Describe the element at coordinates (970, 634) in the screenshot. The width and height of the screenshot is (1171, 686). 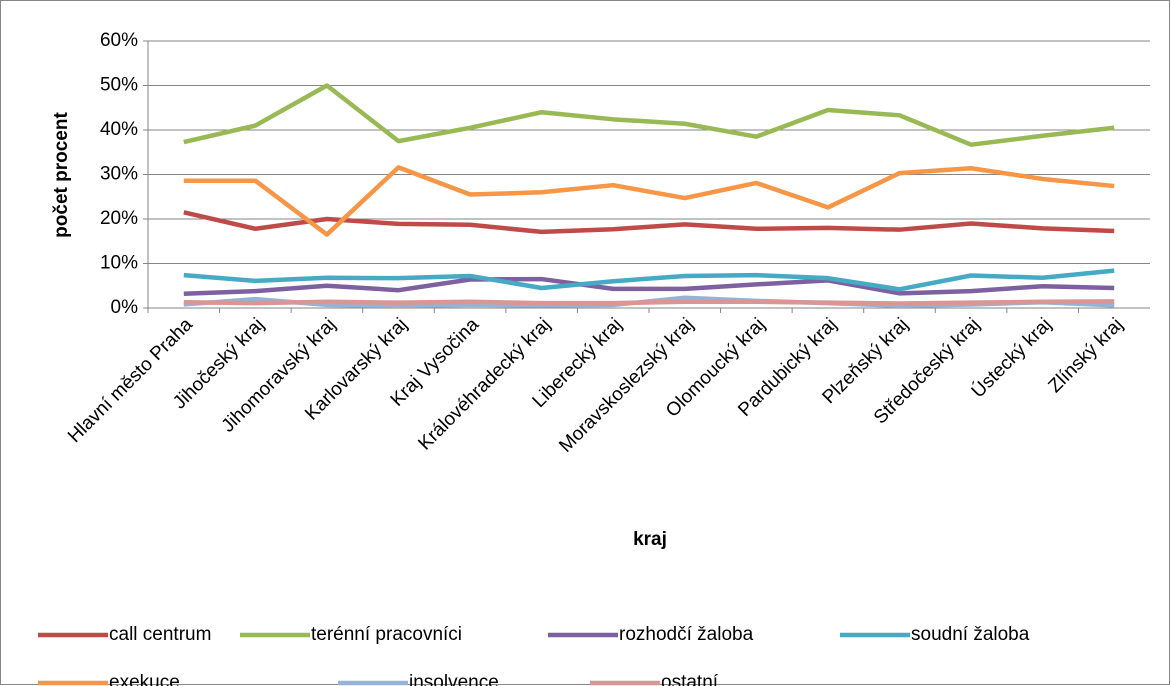
I see `legend-label: soudní žaloba` at that location.